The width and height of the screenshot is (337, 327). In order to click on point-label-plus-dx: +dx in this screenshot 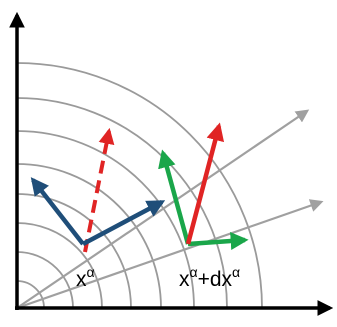, I will do `click(215, 279)`.